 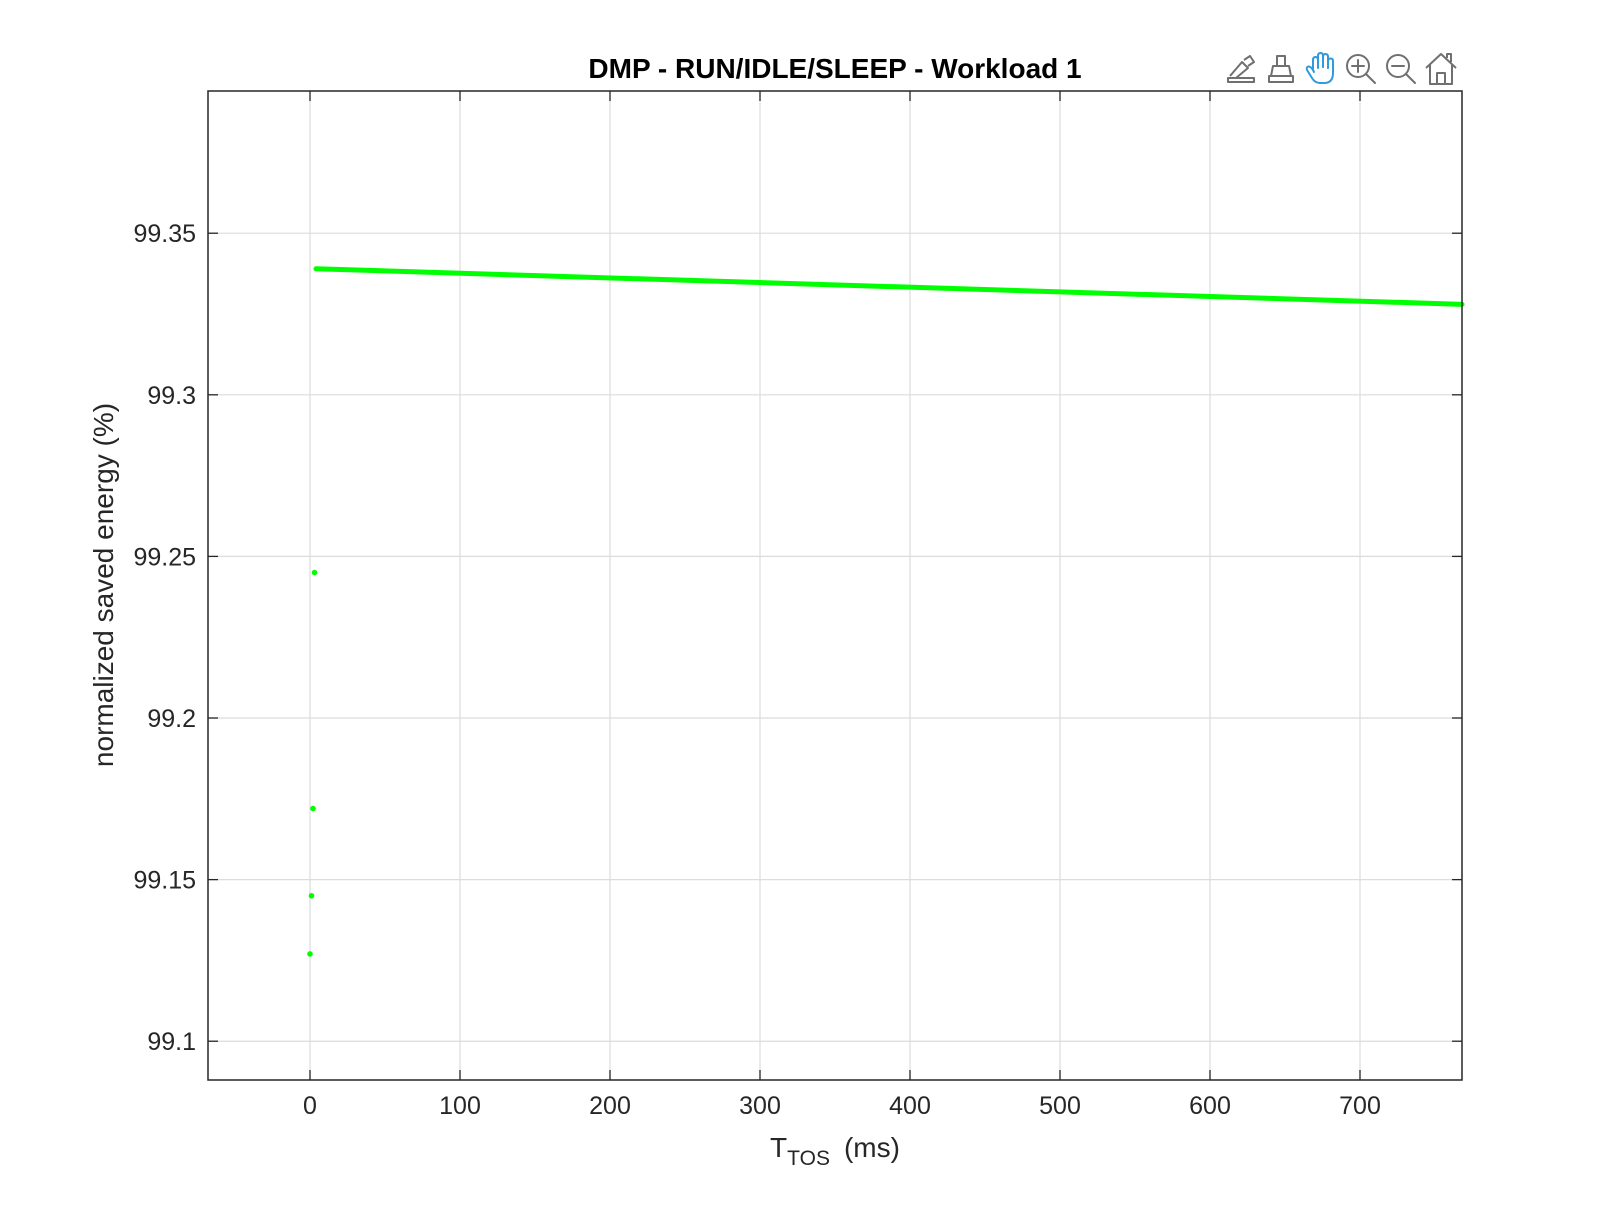 What do you see at coordinates (171, 1042) in the screenshot?
I see `y-tick-label: 99.1` at bounding box center [171, 1042].